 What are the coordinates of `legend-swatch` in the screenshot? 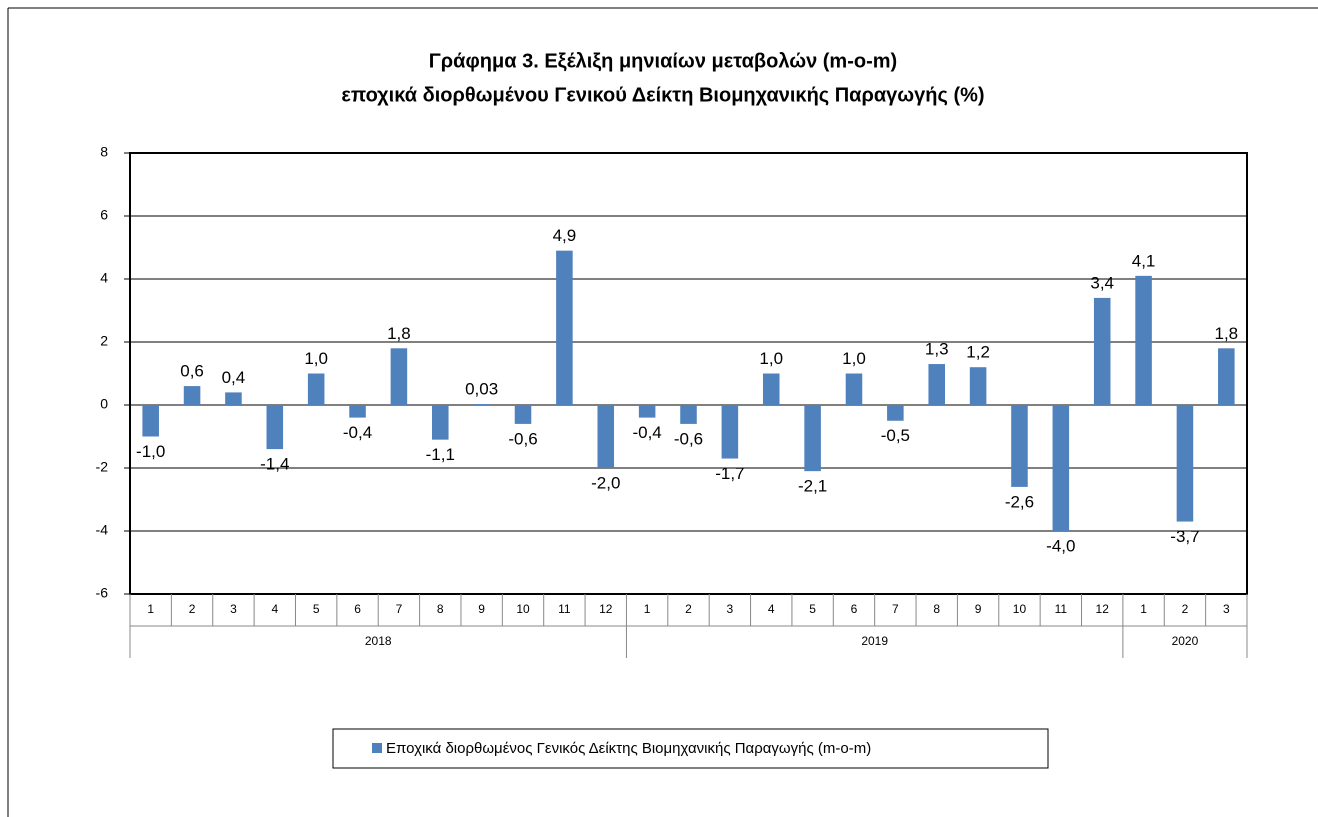 It's located at (377, 748).